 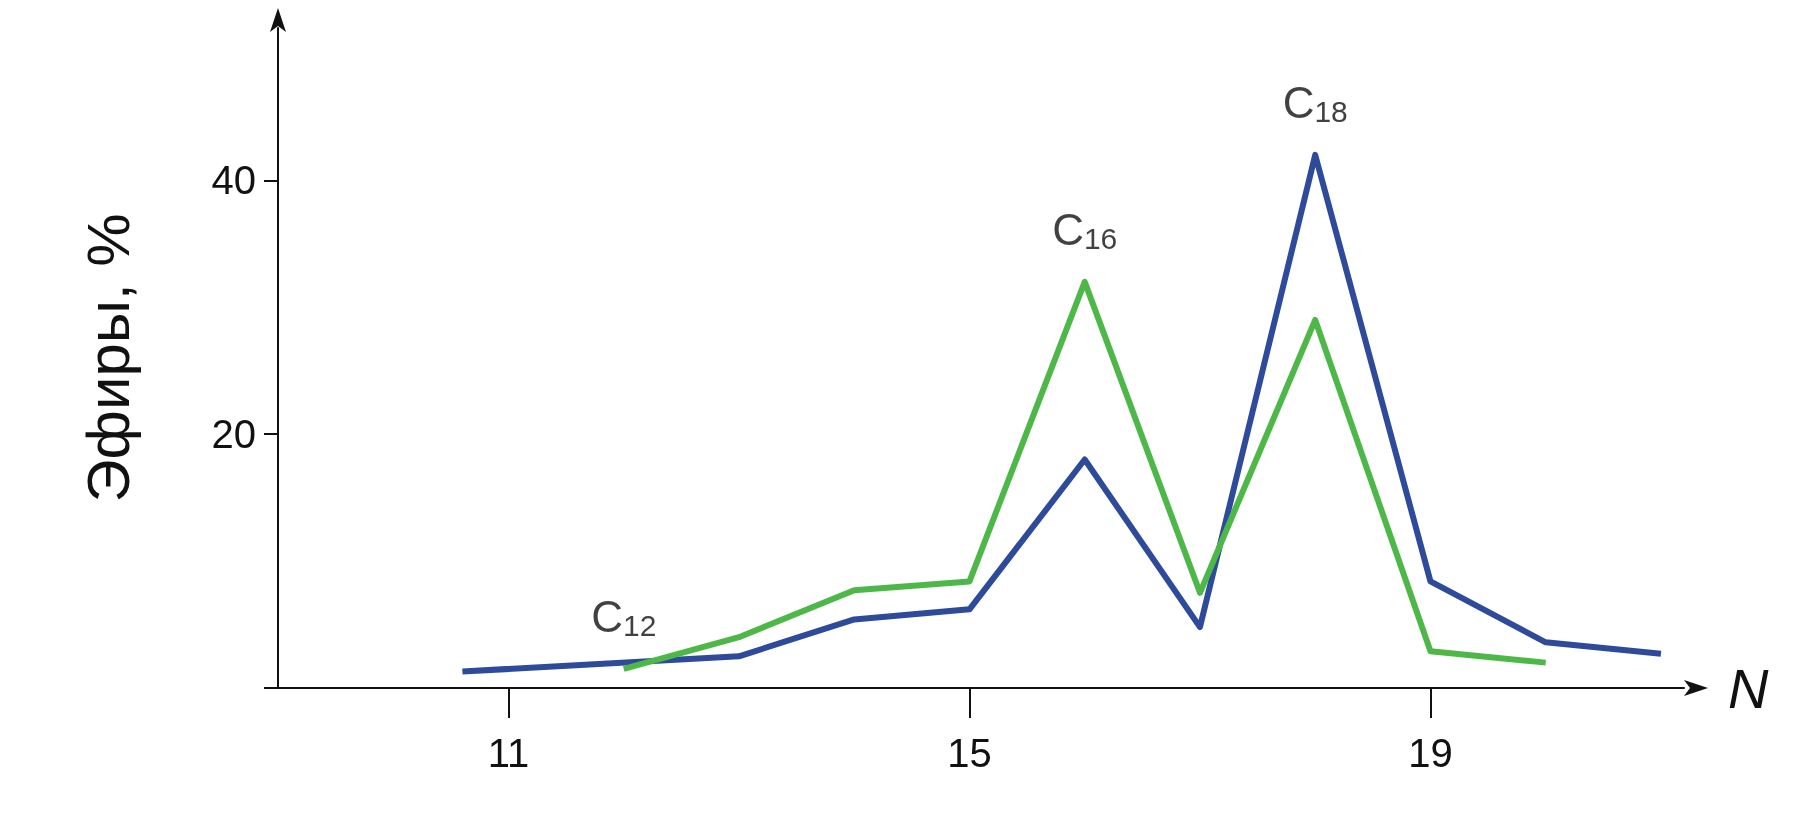 I want to click on x-tick-label: 15, so click(x=969, y=753).